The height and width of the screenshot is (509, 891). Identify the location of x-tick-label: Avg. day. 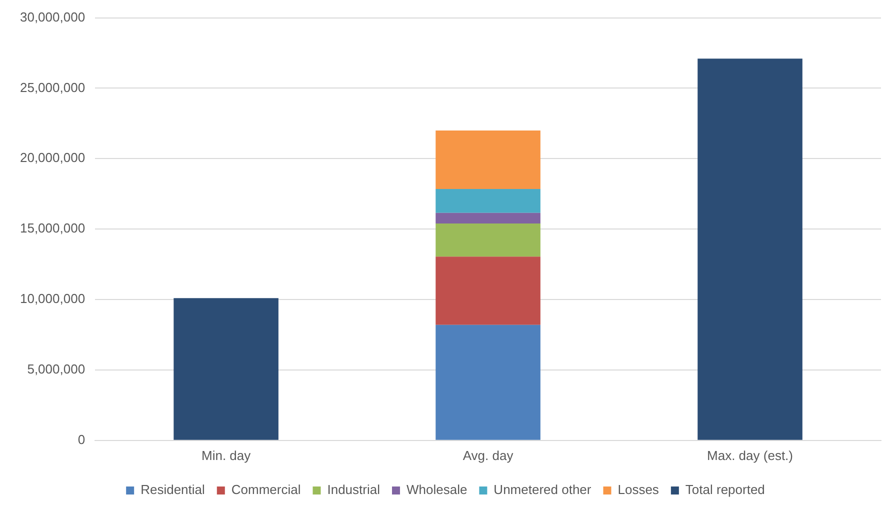
(488, 455).